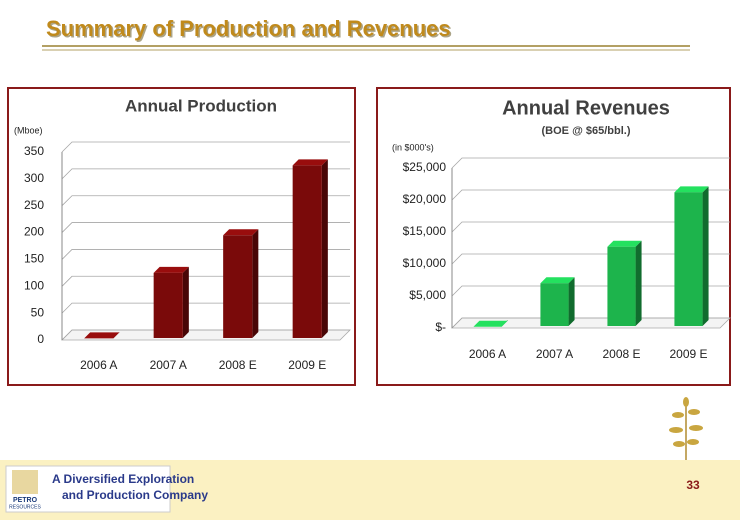  I want to click on y-tick-label: $5,000, so click(427, 295).